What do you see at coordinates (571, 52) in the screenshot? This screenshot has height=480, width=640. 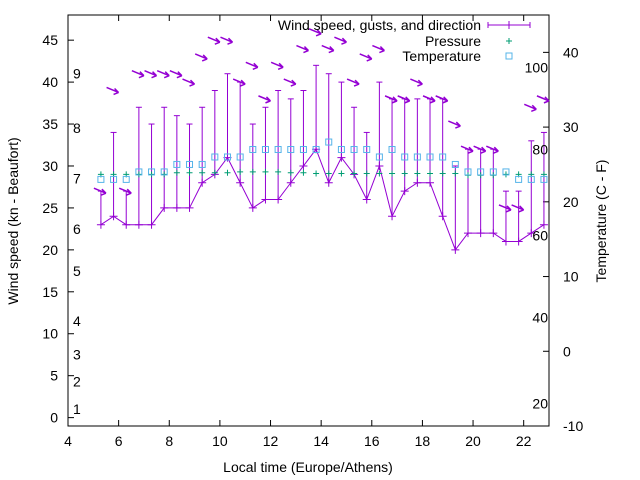 I see `y2-tick-label: 40` at bounding box center [571, 52].